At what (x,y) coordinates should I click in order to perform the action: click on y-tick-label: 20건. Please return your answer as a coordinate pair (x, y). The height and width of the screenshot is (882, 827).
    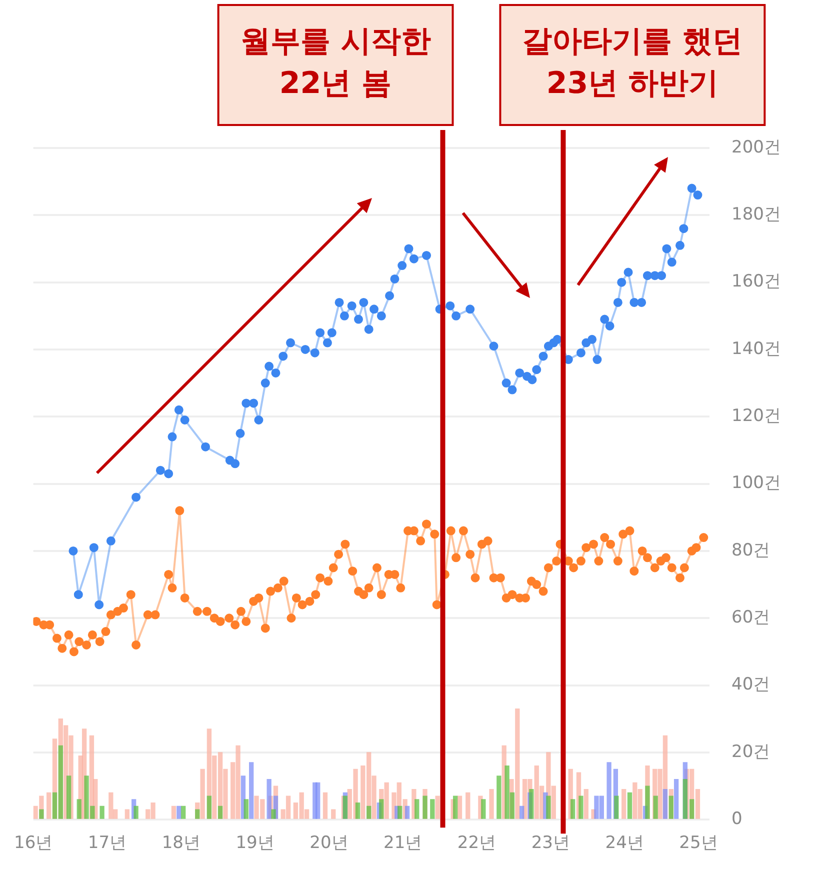
    Looking at the image, I should click on (751, 752).